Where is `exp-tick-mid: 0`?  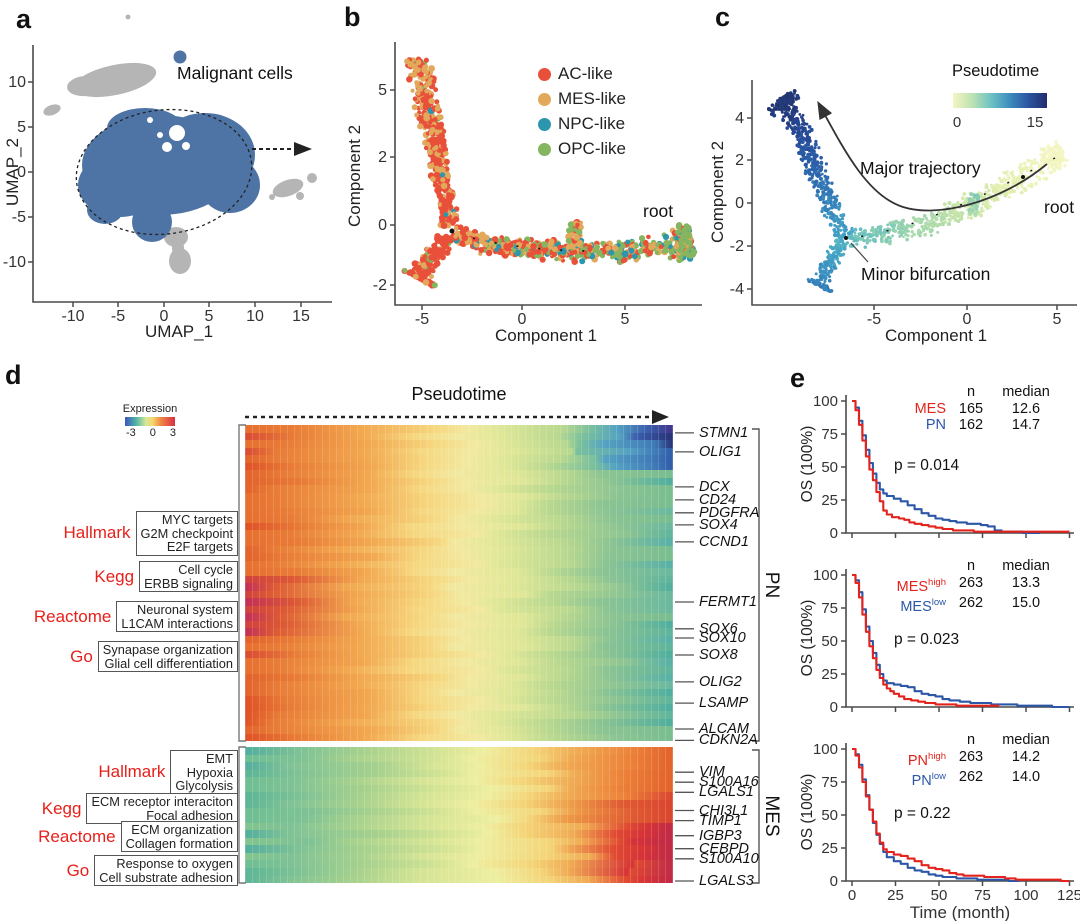 exp-tick-mid: 0 is located at coordinates (152, 433).